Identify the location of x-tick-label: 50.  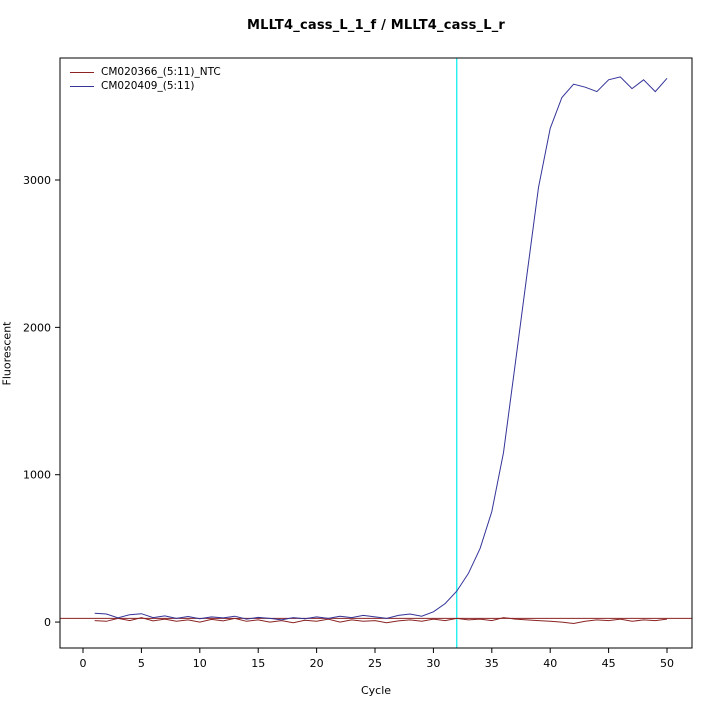
(667, 663).